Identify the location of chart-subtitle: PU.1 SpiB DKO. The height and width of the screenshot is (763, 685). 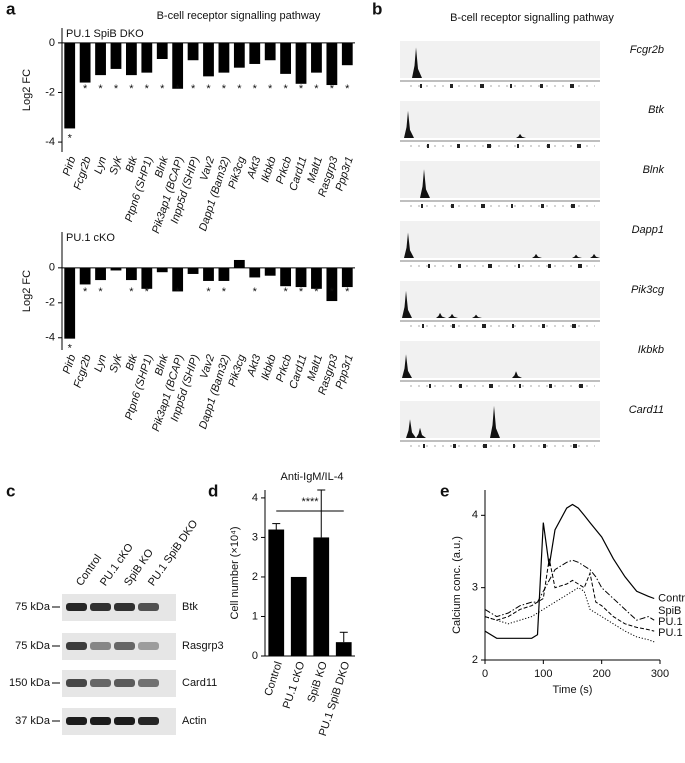
(105, 34).